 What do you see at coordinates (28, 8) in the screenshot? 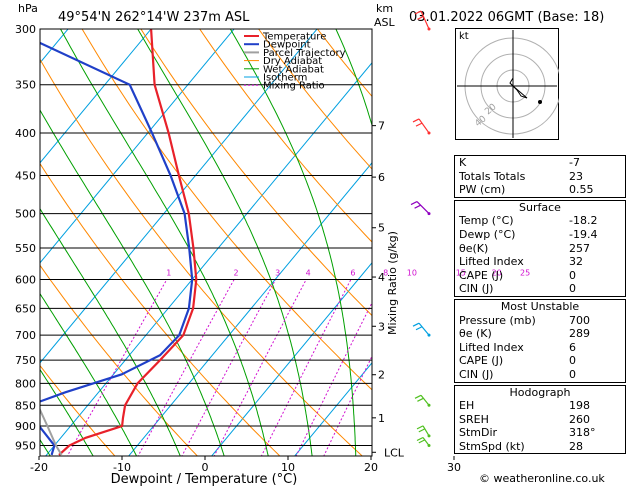
I see `pressure-axis-unit: hPa` at bounding box center [28, 8].